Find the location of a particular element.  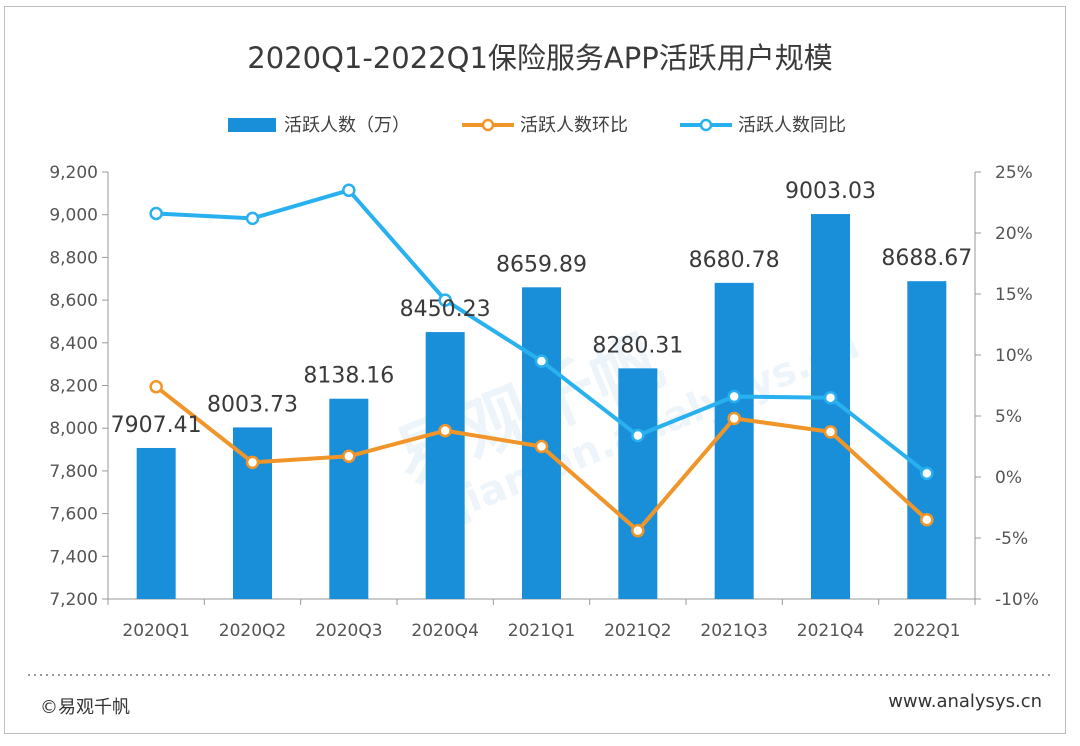

bar-data-label: 8659.89 is located at coordinates (541, 264).